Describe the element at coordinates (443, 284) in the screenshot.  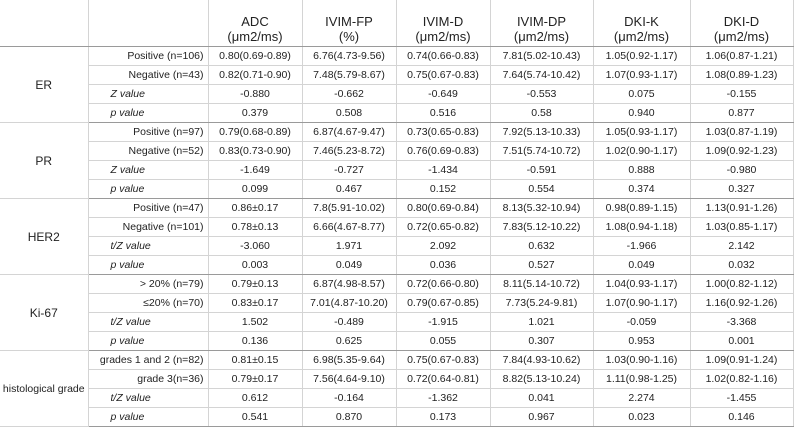
I see `value-cell: 0.72(0.66-0.80)` at that location.